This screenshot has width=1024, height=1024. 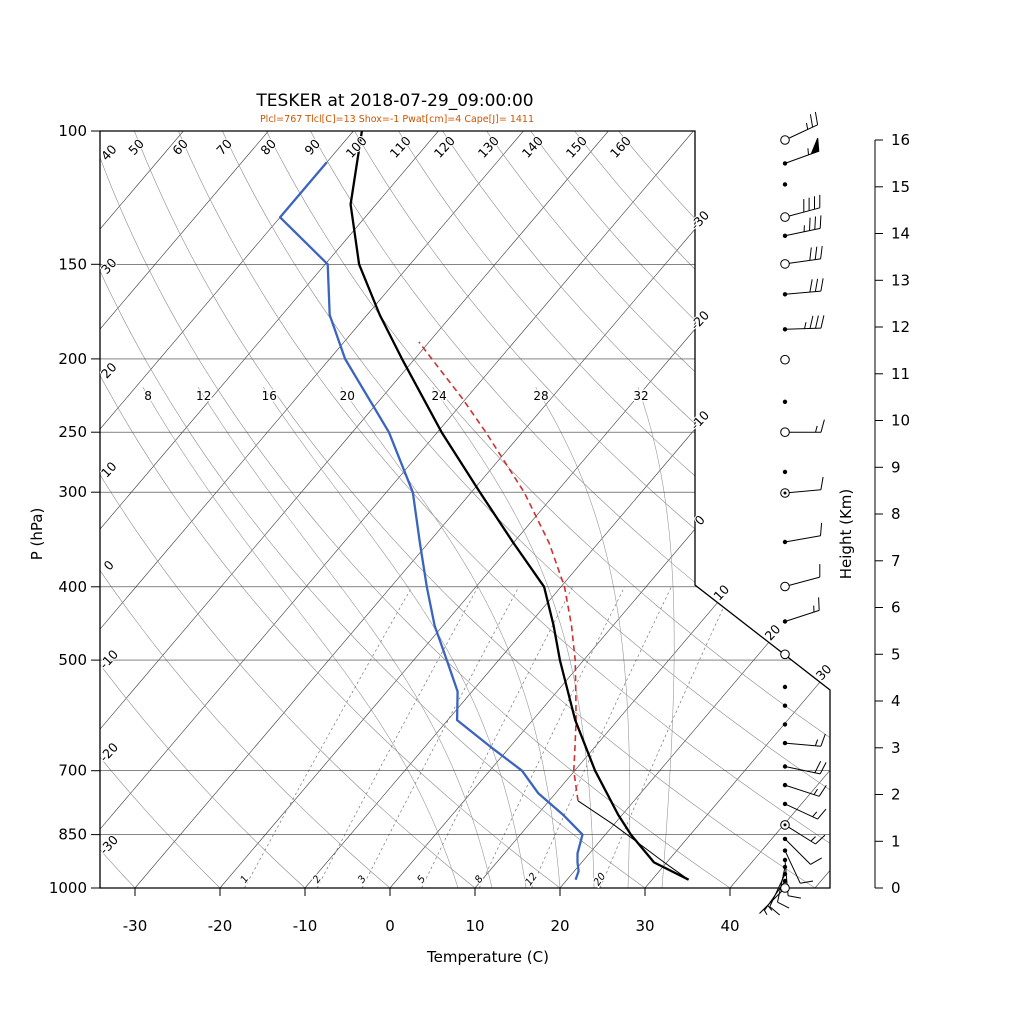 What do you see at coordinates (422, 880) in the screenshot?
I see `mixing-ratio-label: 5` at bounding box center [422, 880].